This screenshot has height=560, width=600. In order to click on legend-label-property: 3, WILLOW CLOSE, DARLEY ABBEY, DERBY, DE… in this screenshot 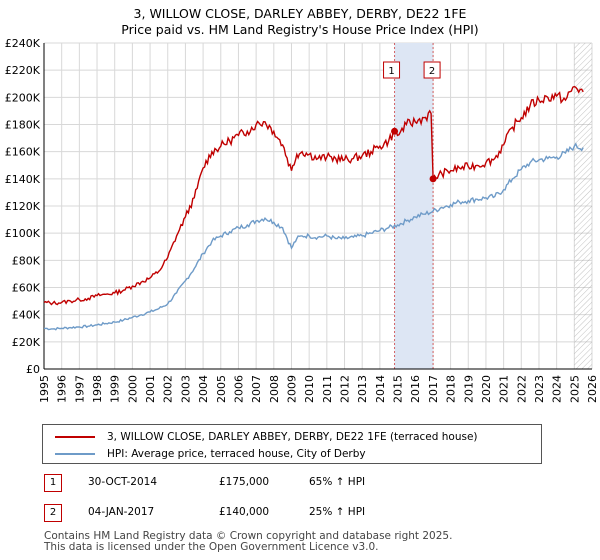, I will do `click(292, 437)`.